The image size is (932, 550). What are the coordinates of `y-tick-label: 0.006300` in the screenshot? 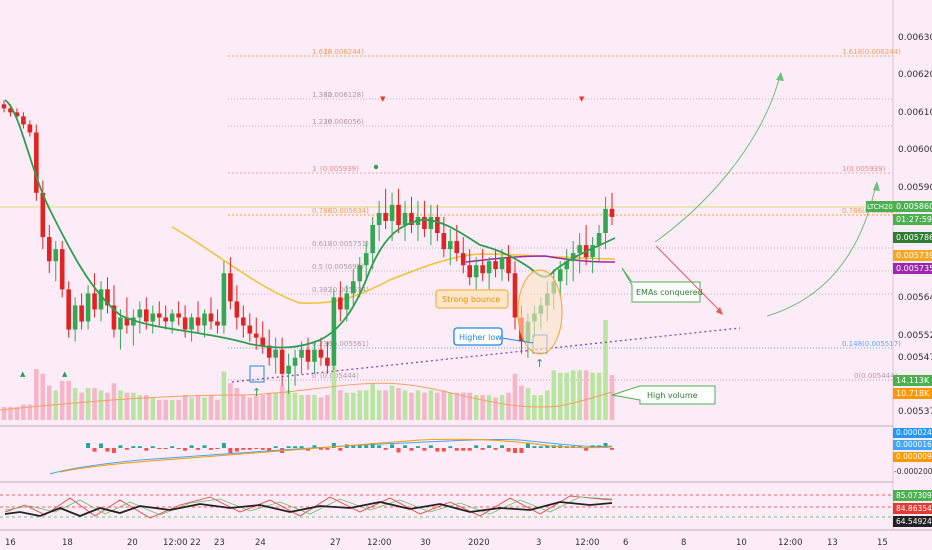 It's located at (915, 38).